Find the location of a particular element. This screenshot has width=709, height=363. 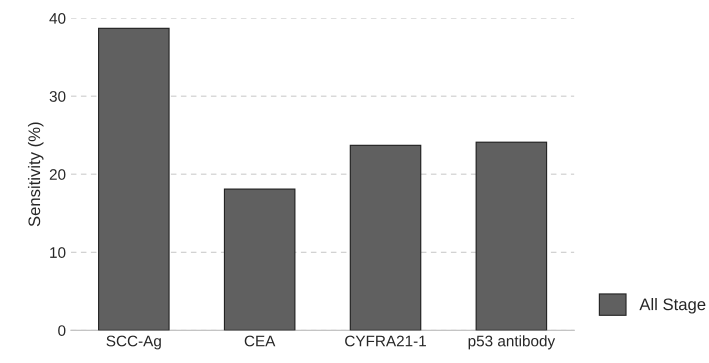

y-tick-label: 0 is located at coordinates (62, 330).